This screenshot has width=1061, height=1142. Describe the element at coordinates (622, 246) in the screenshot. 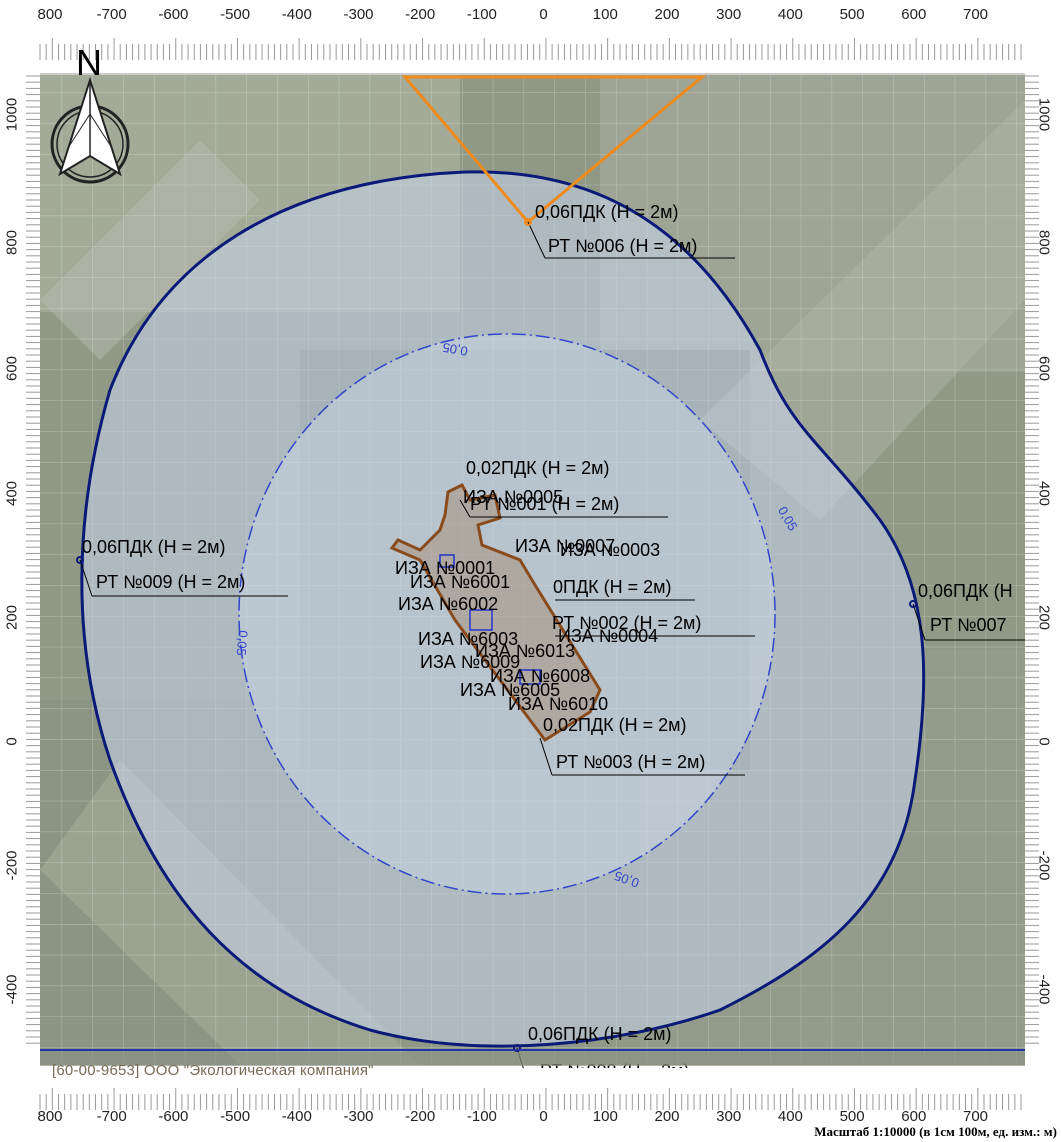

I see `rt006-label: РТ №006 (H = 2м)` at that location.